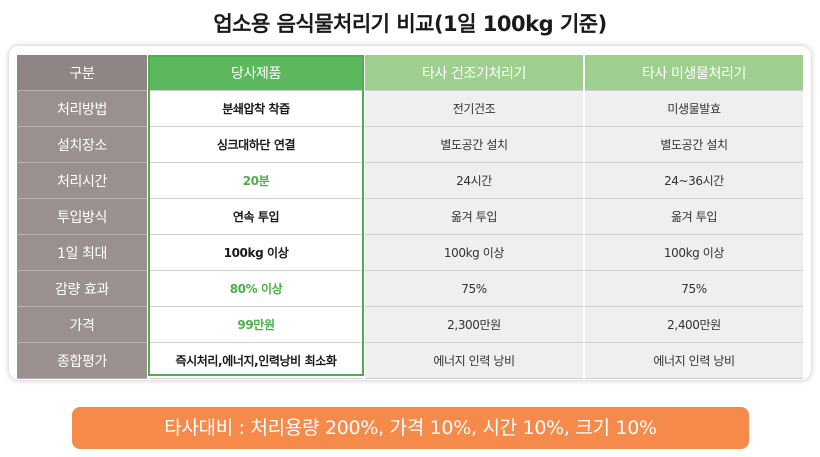  Describe the element at coordinates (83, 324) in the screenshot. I see `row-label: 가격` at that location.